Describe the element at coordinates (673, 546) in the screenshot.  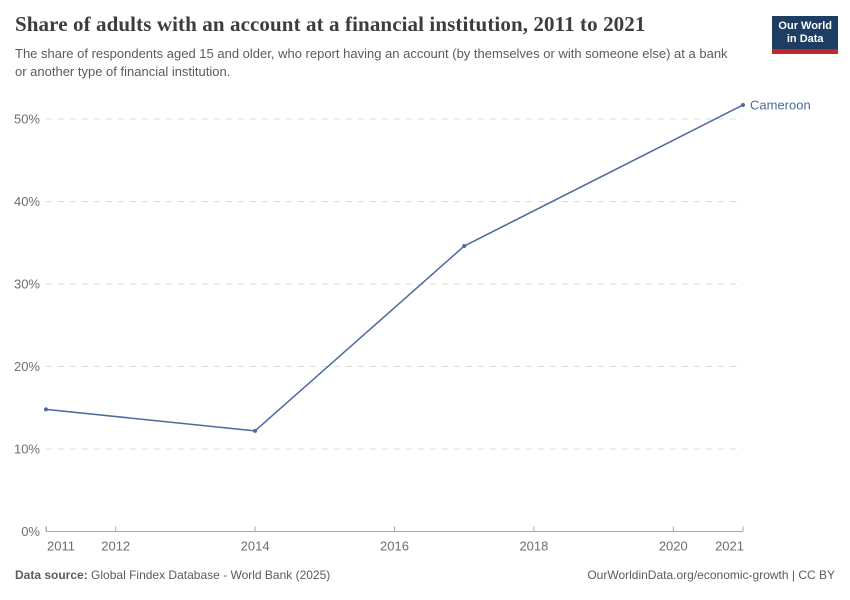
I see `x-tick-label: 2020` at that location.